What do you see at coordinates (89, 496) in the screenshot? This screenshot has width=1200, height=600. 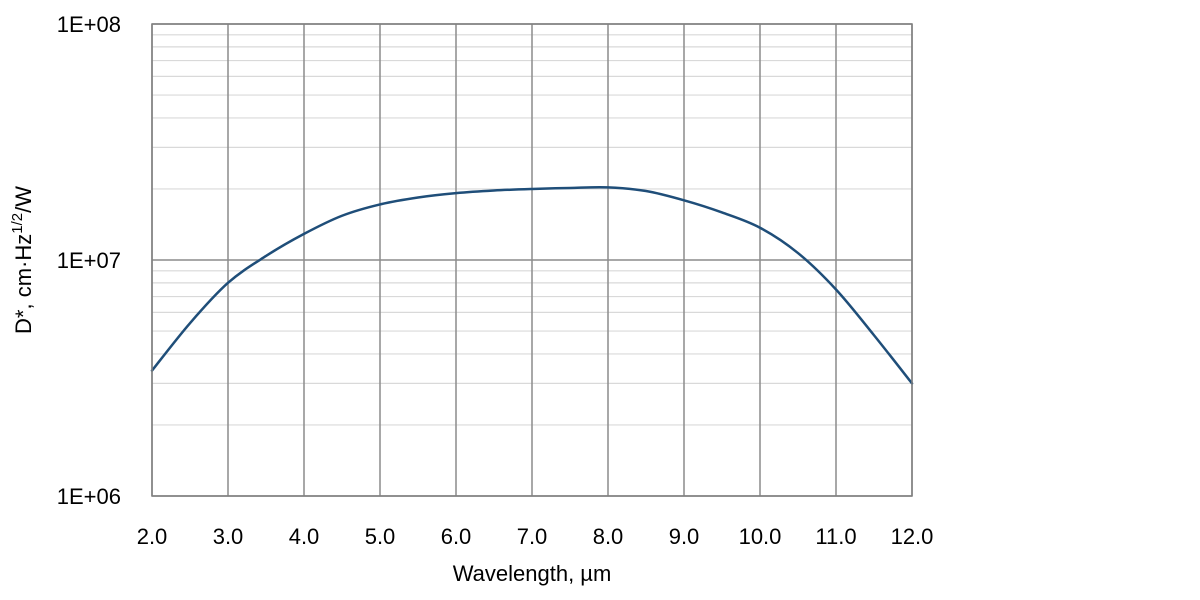 I see `y-tick-label: 1E+06` at bounding box center [89, 496].